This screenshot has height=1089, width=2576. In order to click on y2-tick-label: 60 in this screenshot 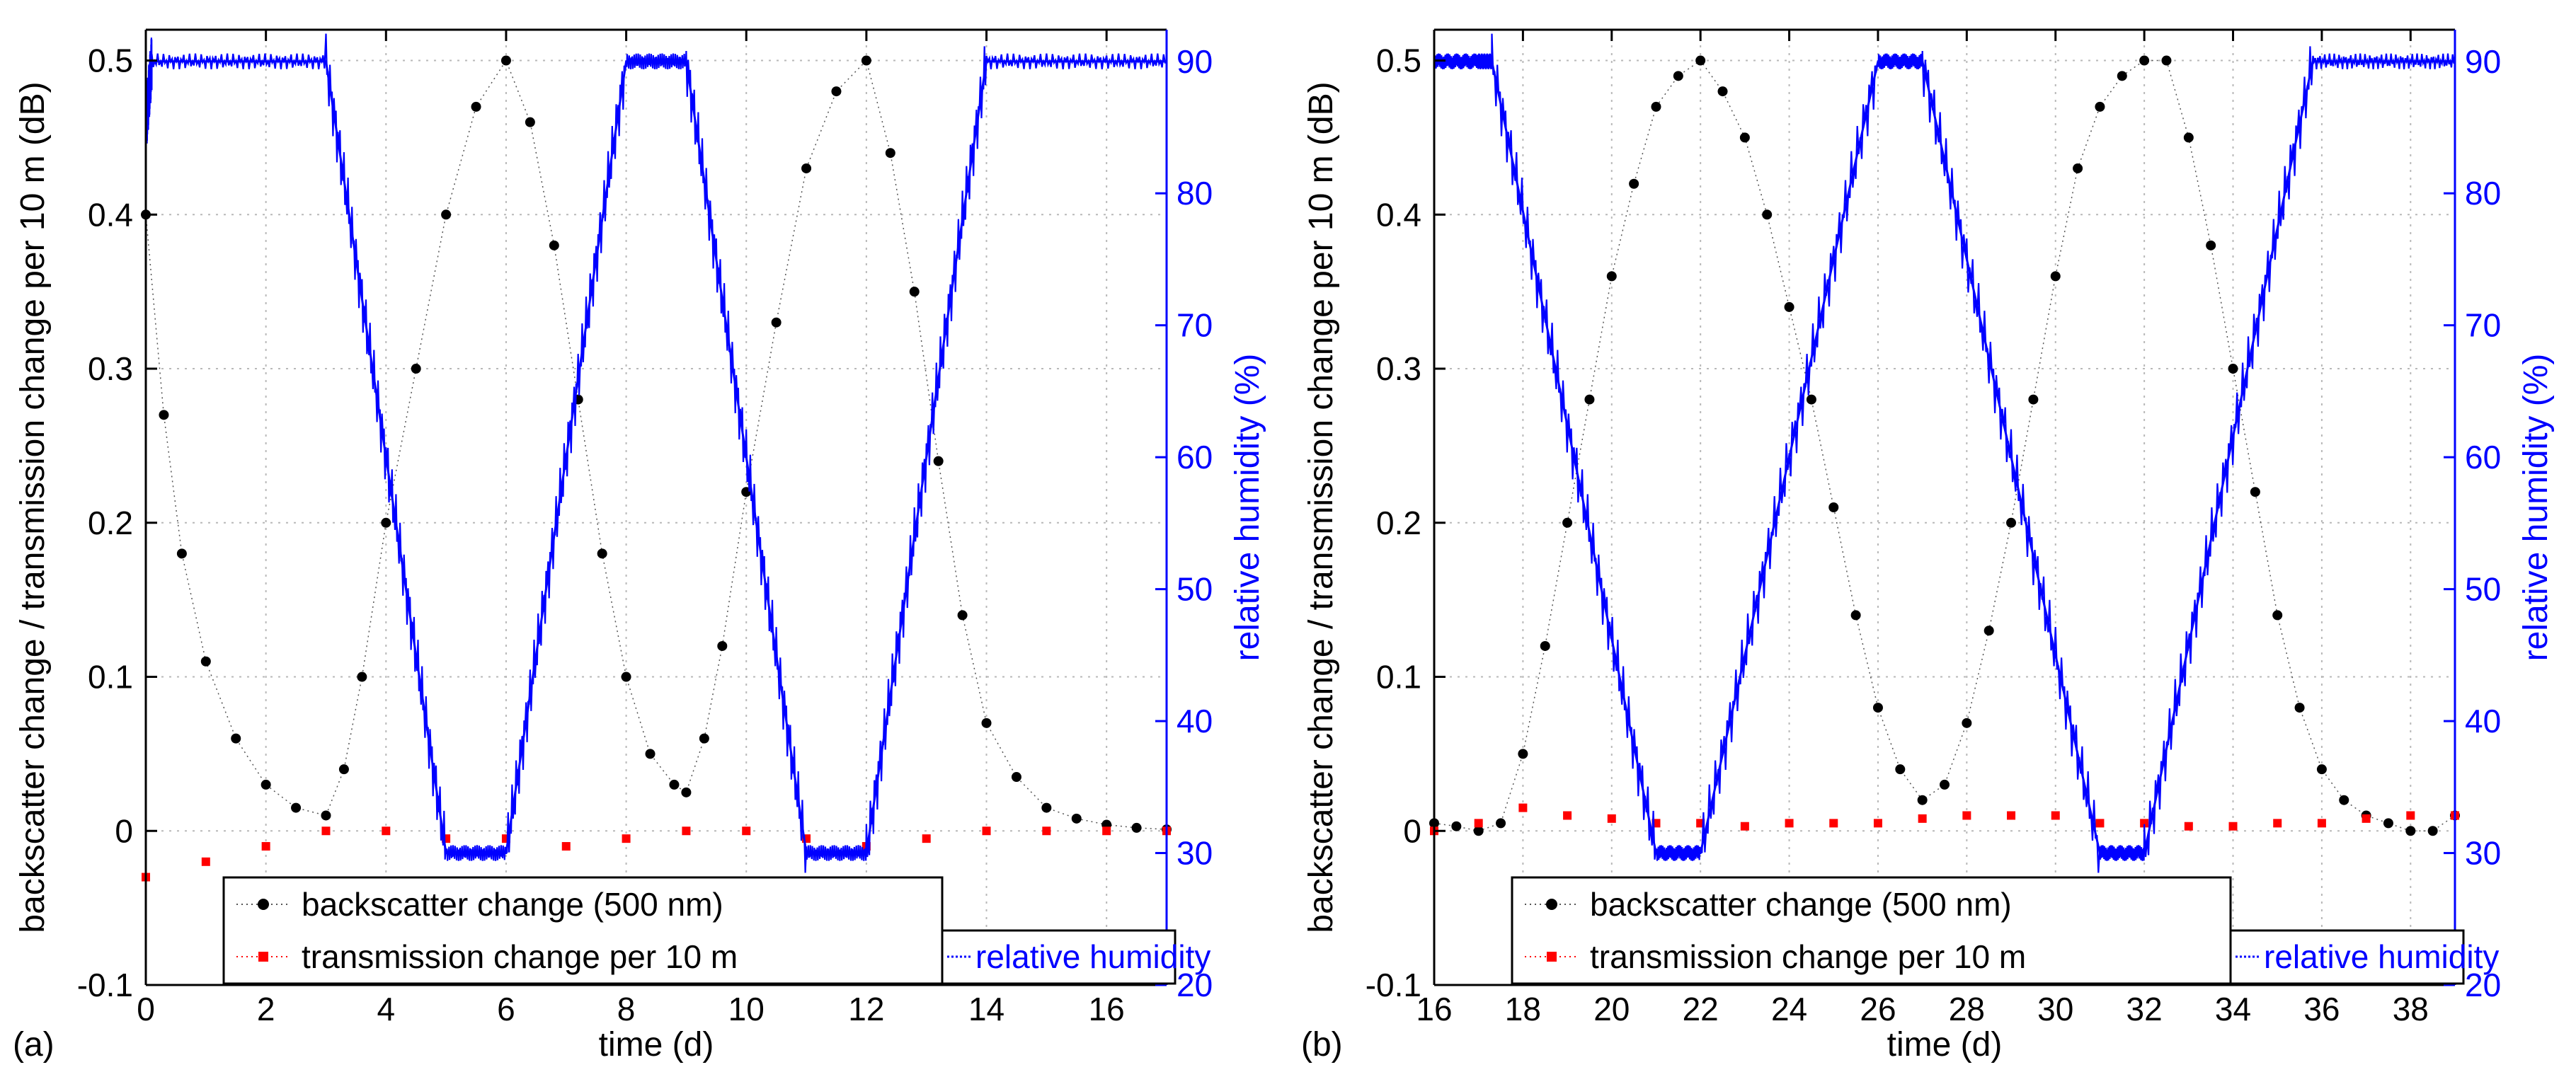, I will do `click(1195, 457)`.